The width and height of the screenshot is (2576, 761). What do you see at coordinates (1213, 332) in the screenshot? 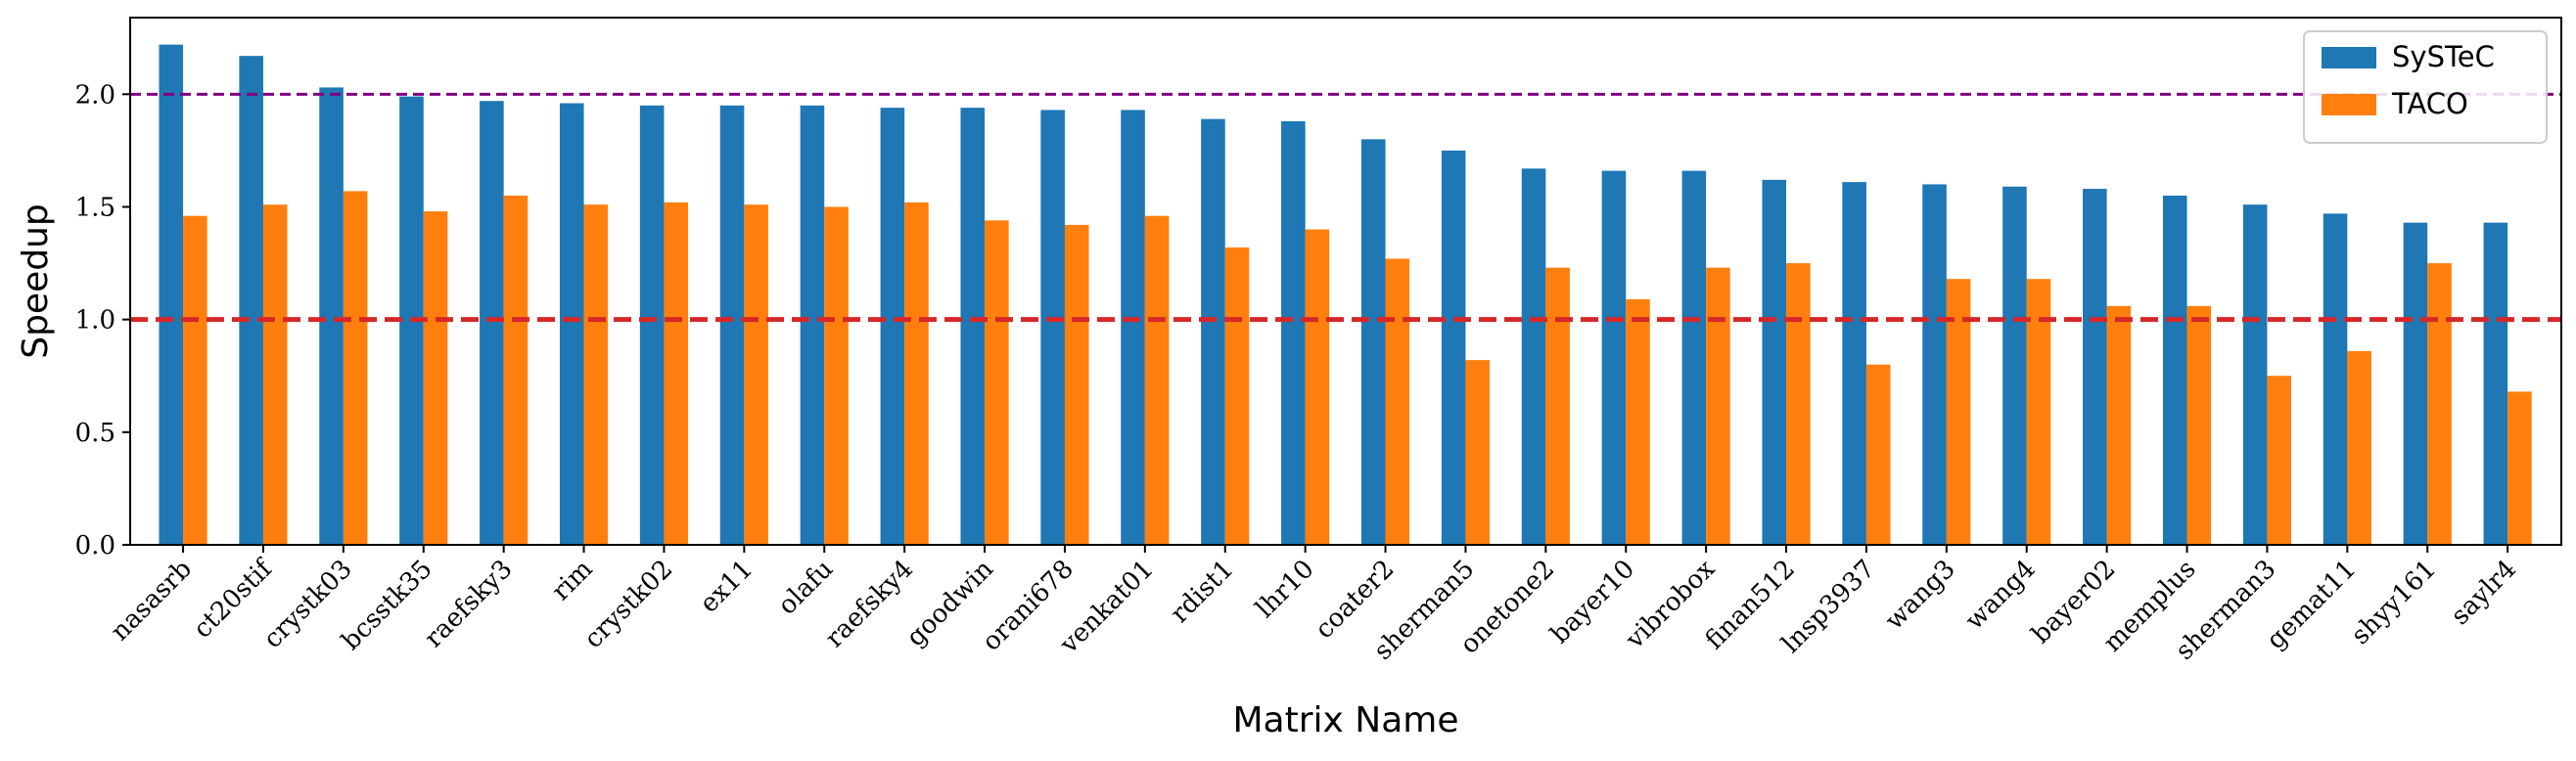
I see `bar-systec-rdist1` at bounding box center [1213, 332].